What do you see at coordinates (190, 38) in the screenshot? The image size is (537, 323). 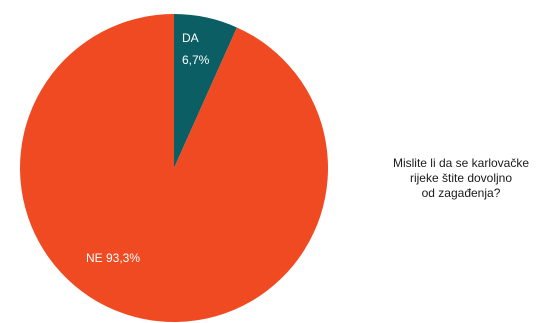 I see `slice-label-name: DA` at bounding box center [190, 38].